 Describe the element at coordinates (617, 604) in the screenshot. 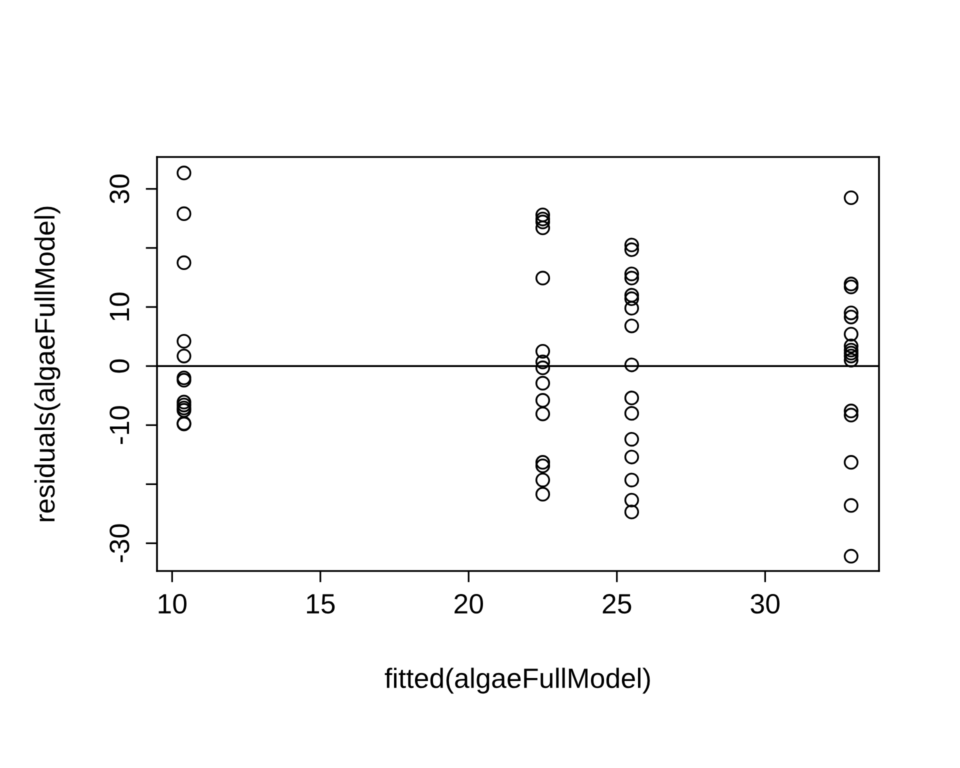

I see `x-tick-label: 25` at that location.